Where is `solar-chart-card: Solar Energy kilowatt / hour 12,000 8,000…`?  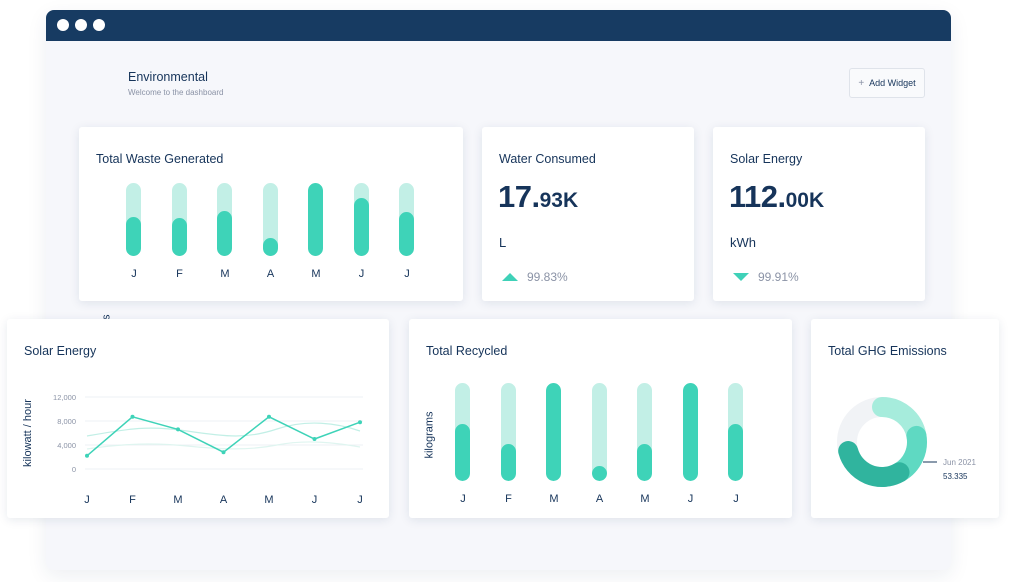 solar-chart-card: Solar Energy kilowatt / hour 12,000 8,000… is located at coordinates (198, 418).